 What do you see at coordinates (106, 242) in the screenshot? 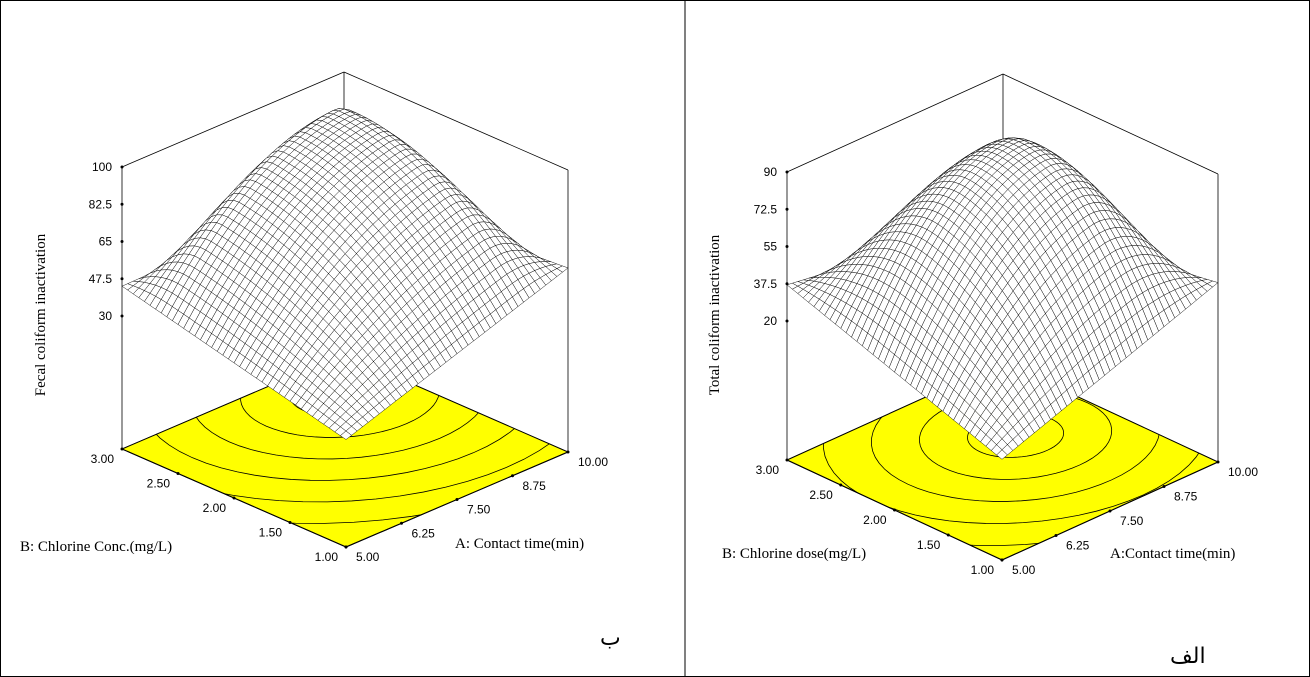
I see `z-tick-label: 65` at bounding box center [106, 242].